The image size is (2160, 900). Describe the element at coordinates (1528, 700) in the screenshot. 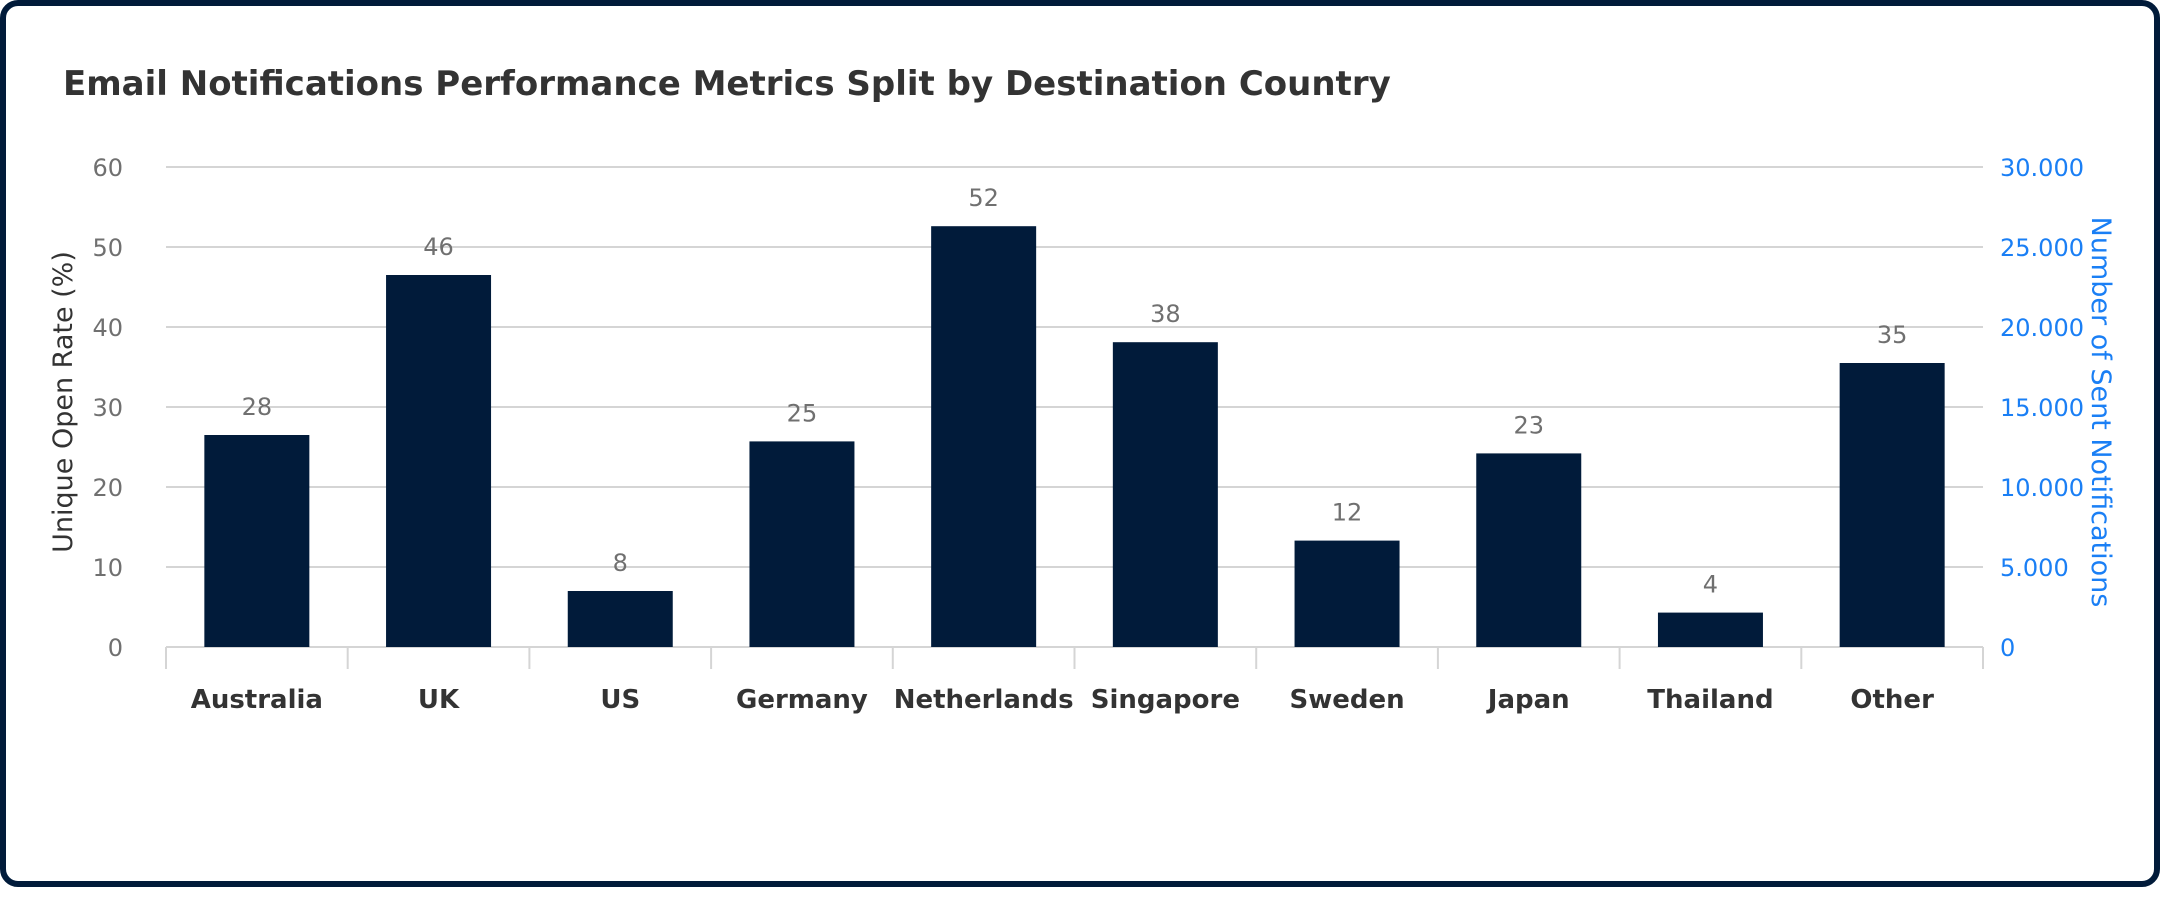

I see `x-tick-label: Japan` at that location.